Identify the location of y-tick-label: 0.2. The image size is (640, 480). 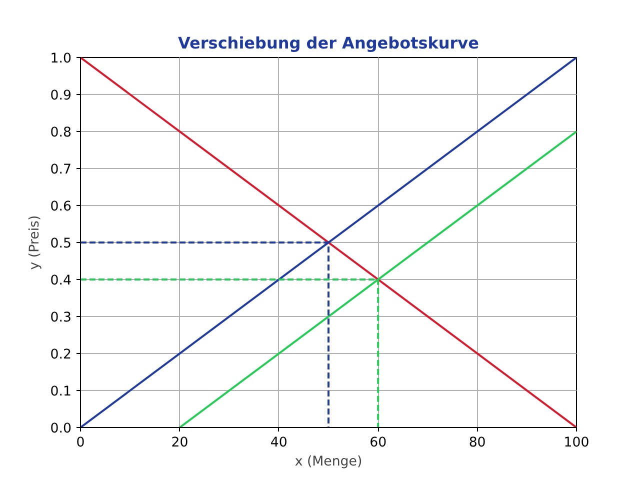
(61, 355).